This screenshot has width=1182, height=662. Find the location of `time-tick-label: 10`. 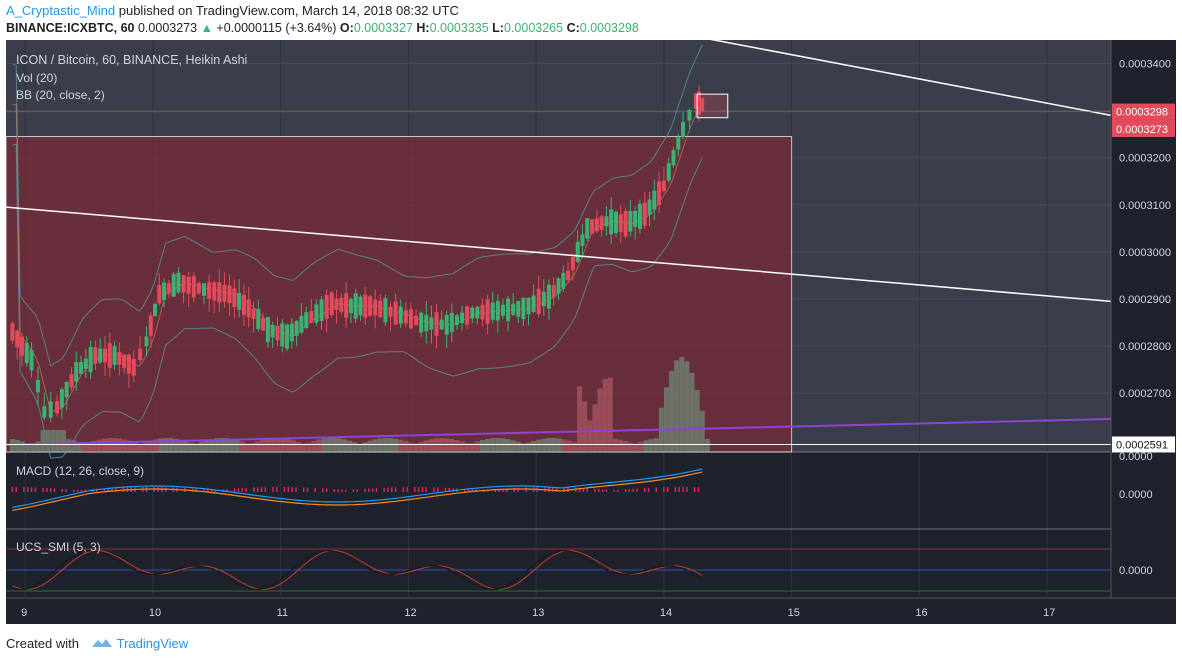

time-tick-label: 10 is located at coordinates (155, 613).